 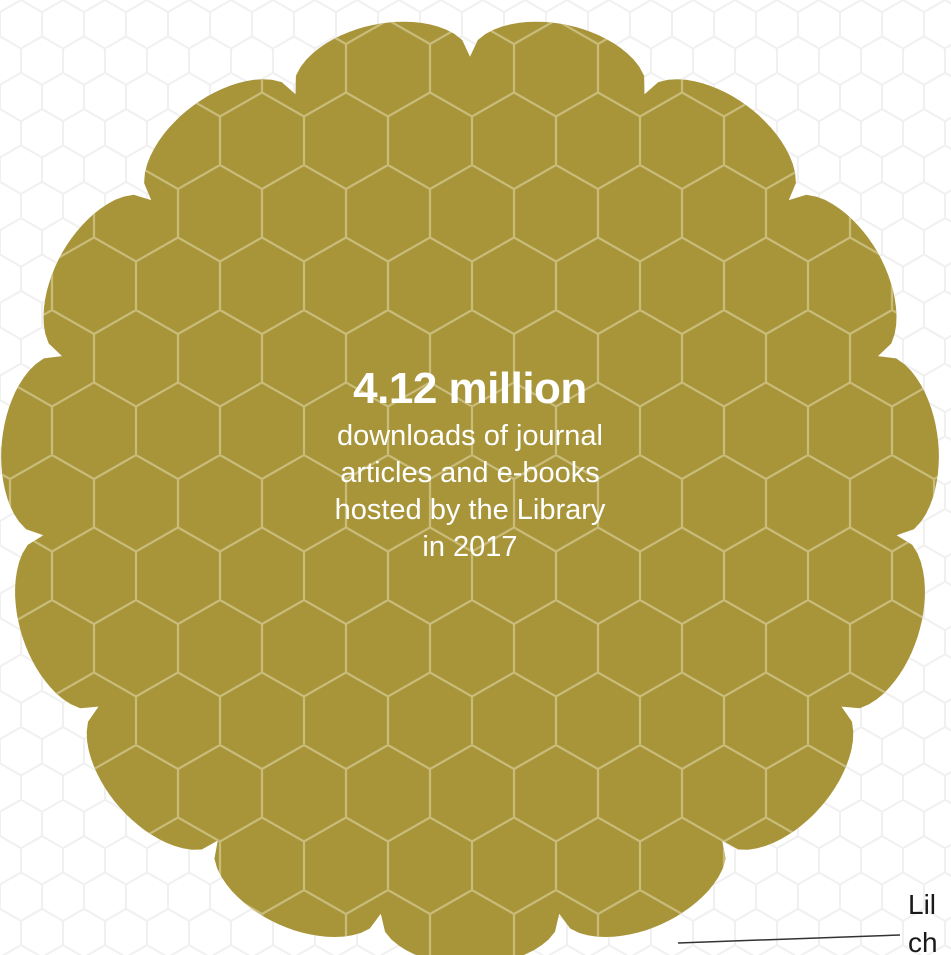 I want to click on stat-description-line: hosted by the Library, so click(x=470, y=510).